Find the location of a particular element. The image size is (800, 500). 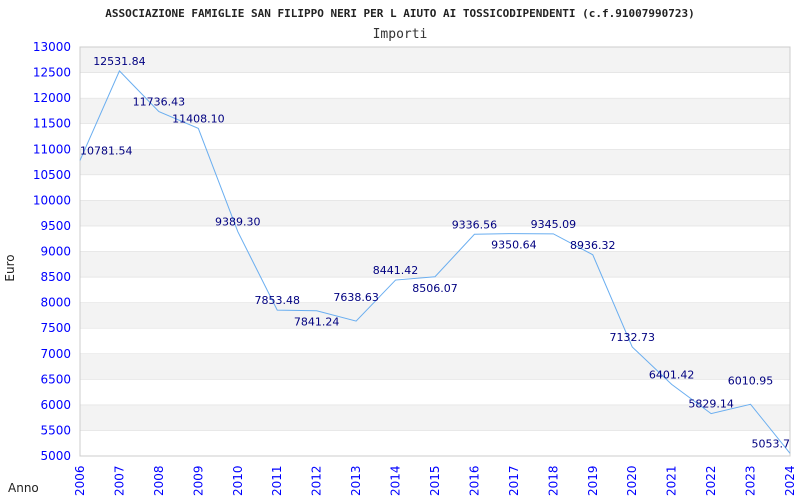

x-tick-label: 2022 is located at coordinates (711, 480).